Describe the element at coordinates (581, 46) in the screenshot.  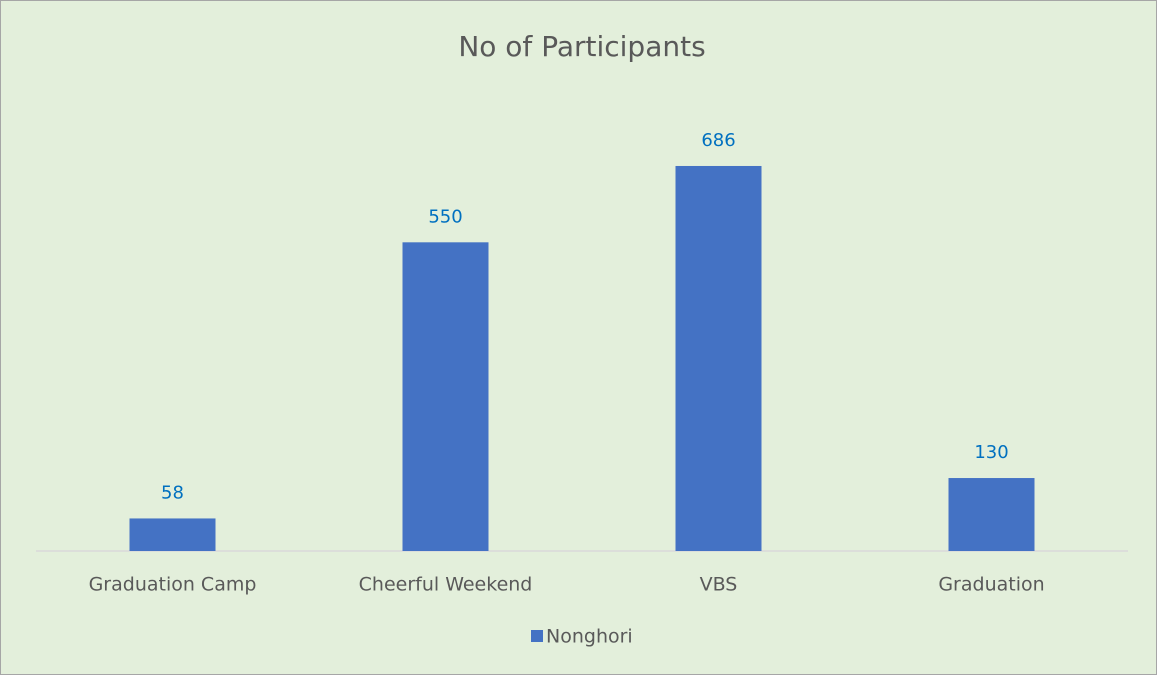
I see `chart-title: No of Participants` at that location.